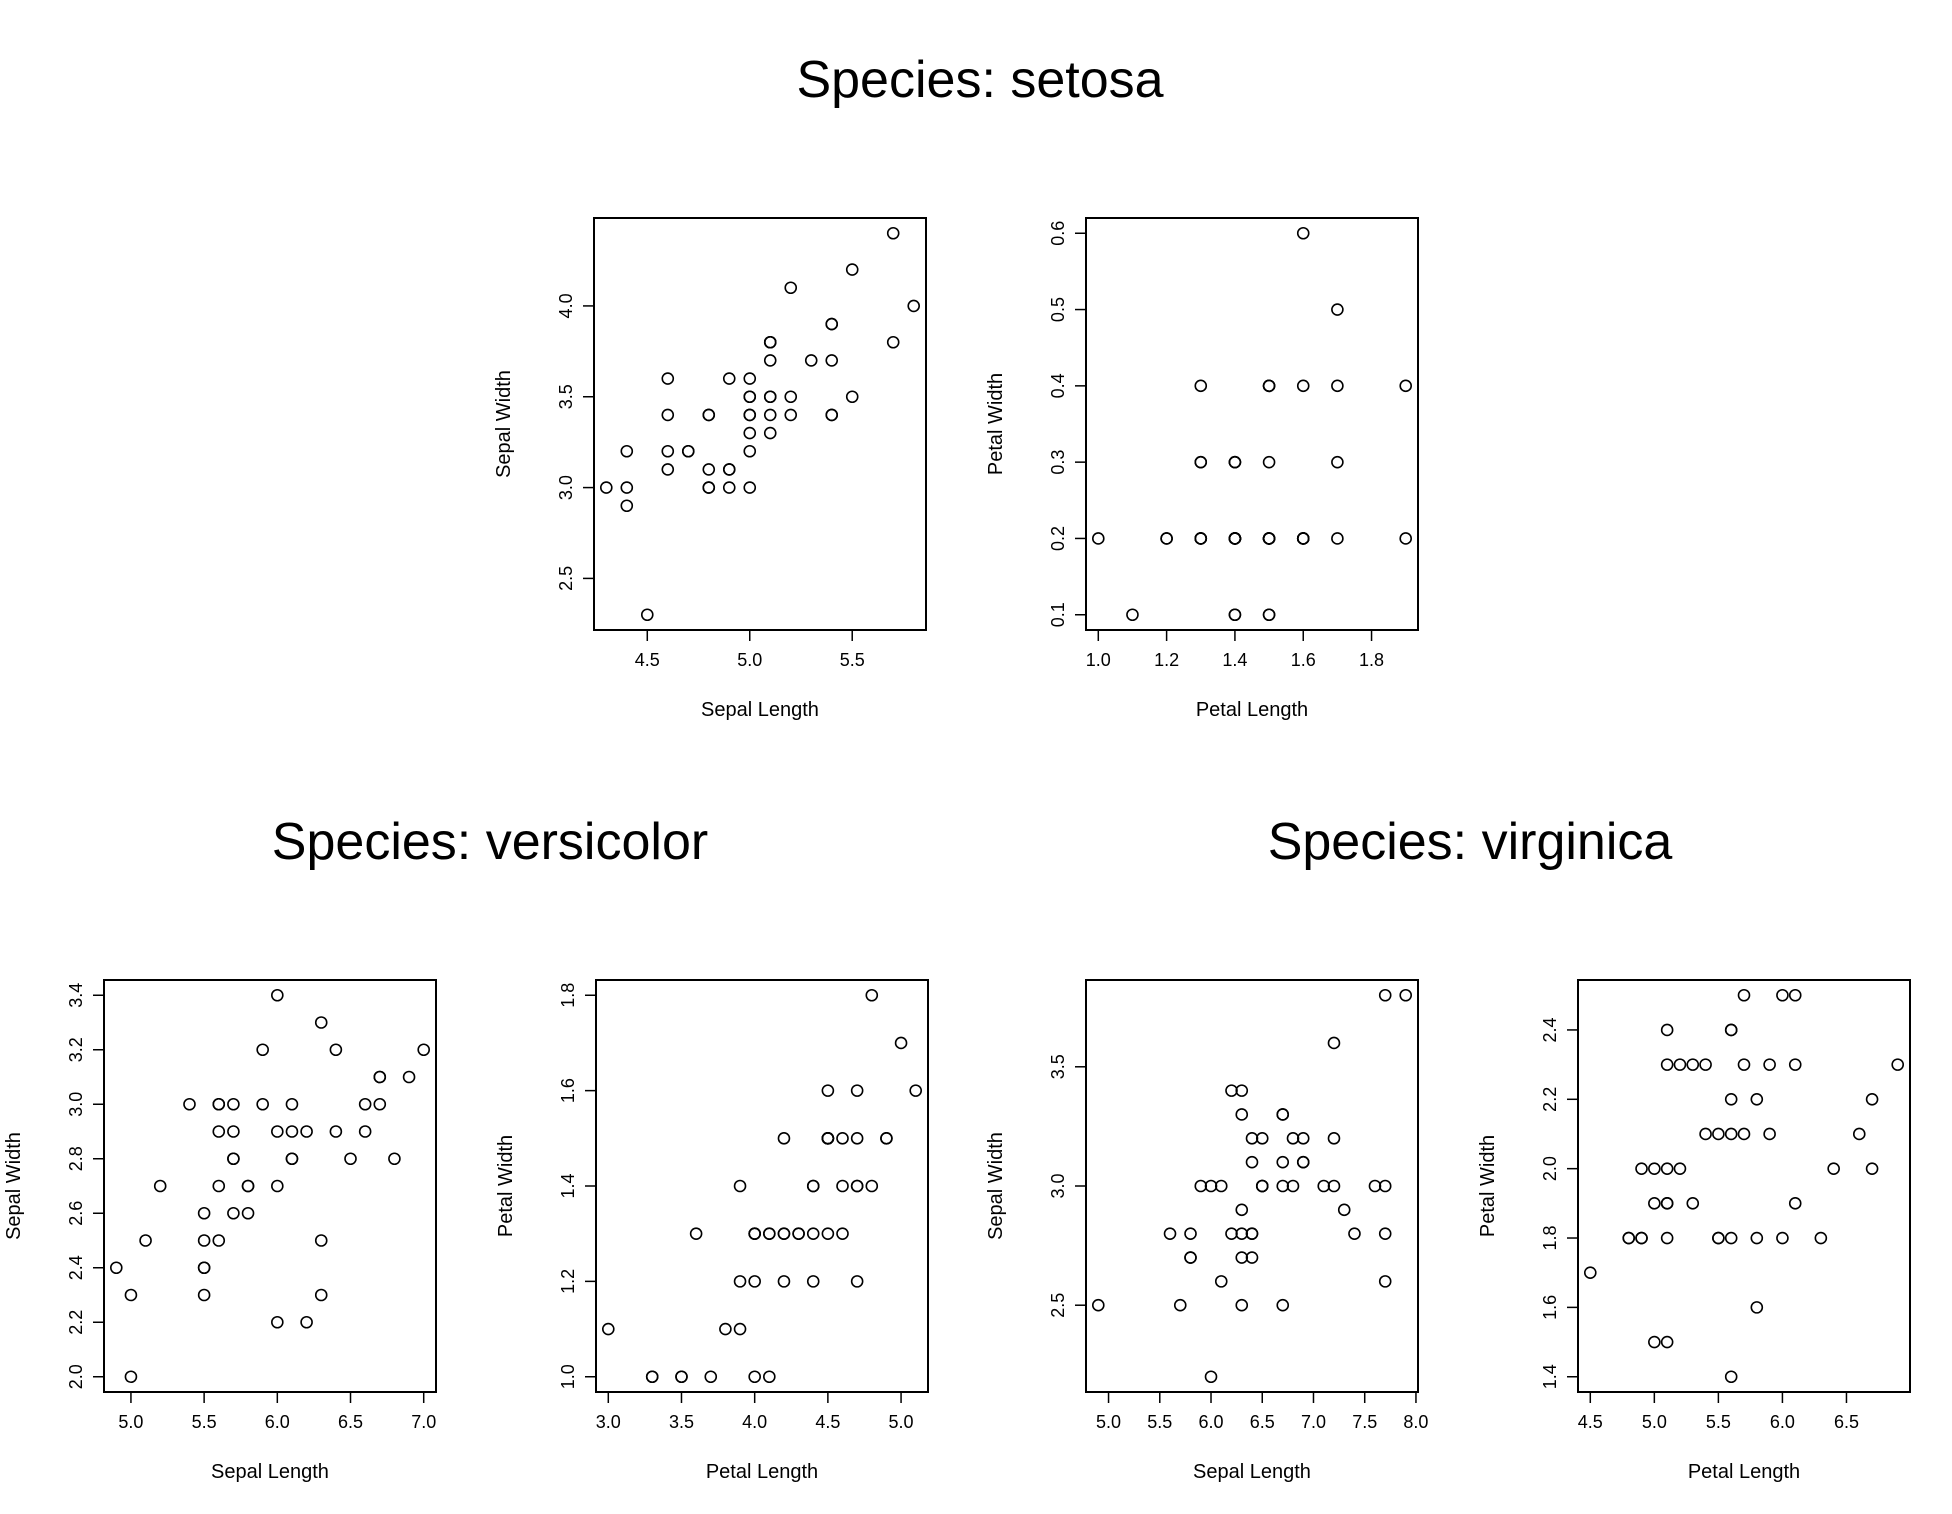  Describe the element at coordinates (827, 1422) in the screenshot. I see `x-tick-label: 4.5` at that location.